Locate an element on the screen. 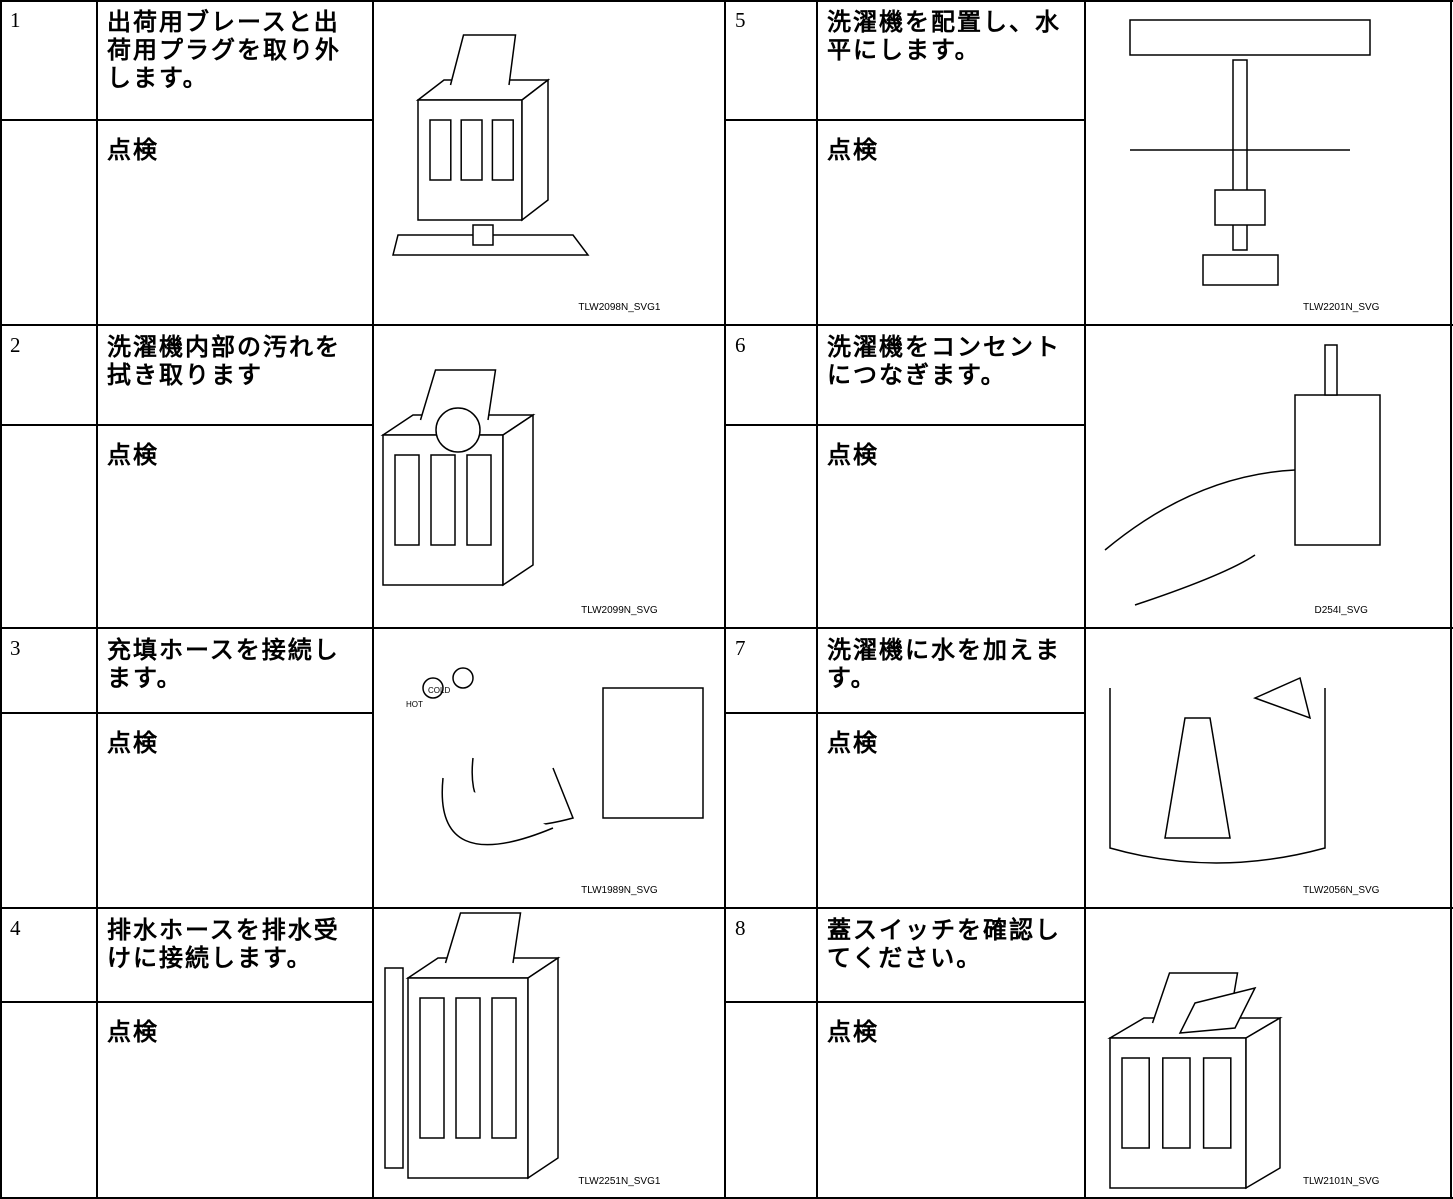 This screenshot has width=1453, height=1199. step-title: 洗濯機をコンセントにつなぎます。 is located at coordinates (944, 361).